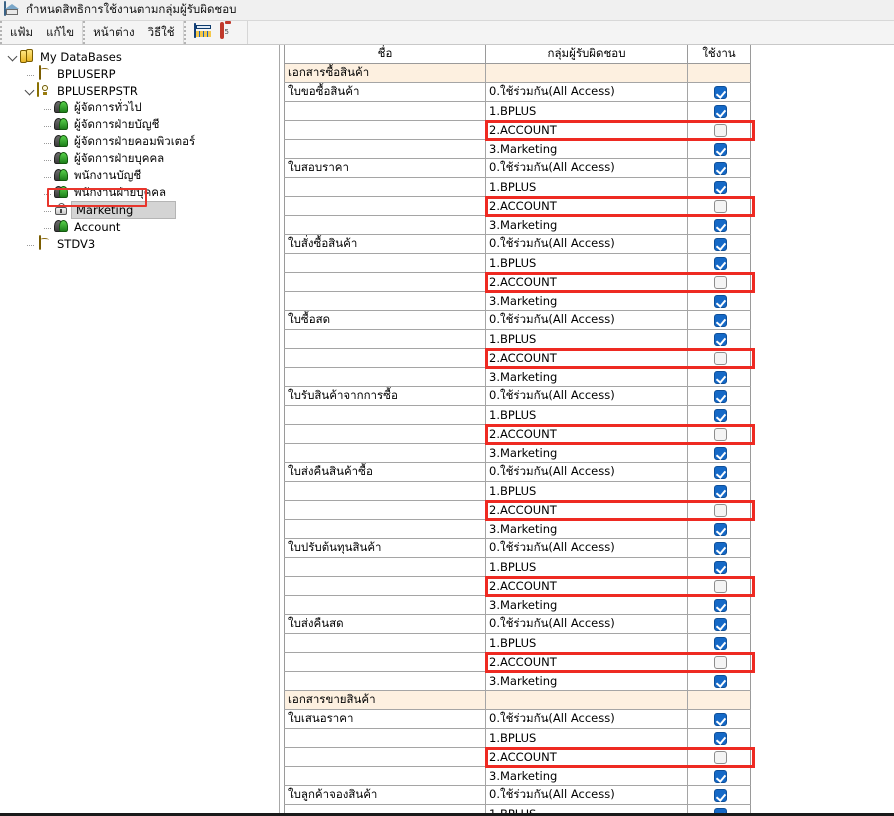 This screenshot has width=894, height=816. I want to click on table-row: ใบขอซื้อสินค้า 0.ใช้ร่วมกัน(All Access), so click(517, 92).